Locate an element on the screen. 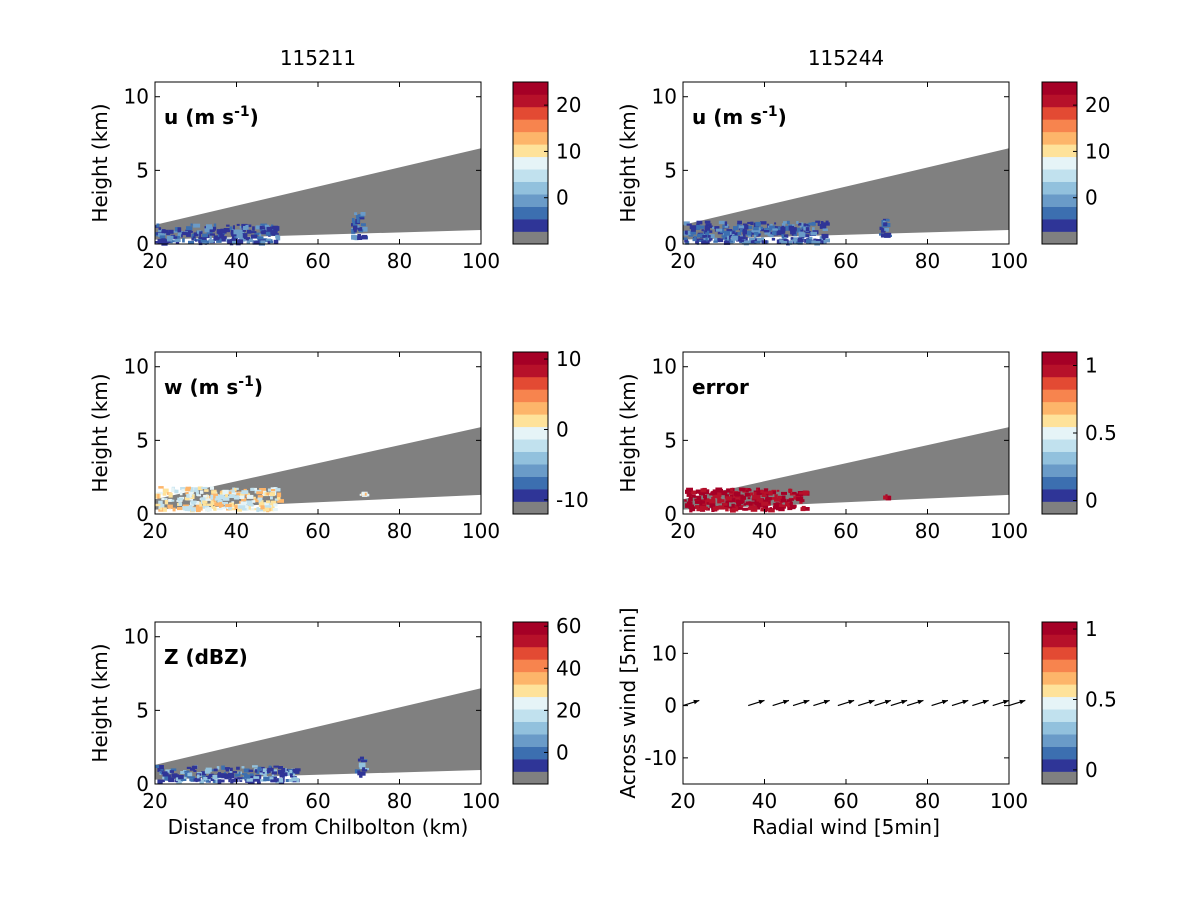  colorbar-tick-label: 10 is located at coordinates (568, 359).